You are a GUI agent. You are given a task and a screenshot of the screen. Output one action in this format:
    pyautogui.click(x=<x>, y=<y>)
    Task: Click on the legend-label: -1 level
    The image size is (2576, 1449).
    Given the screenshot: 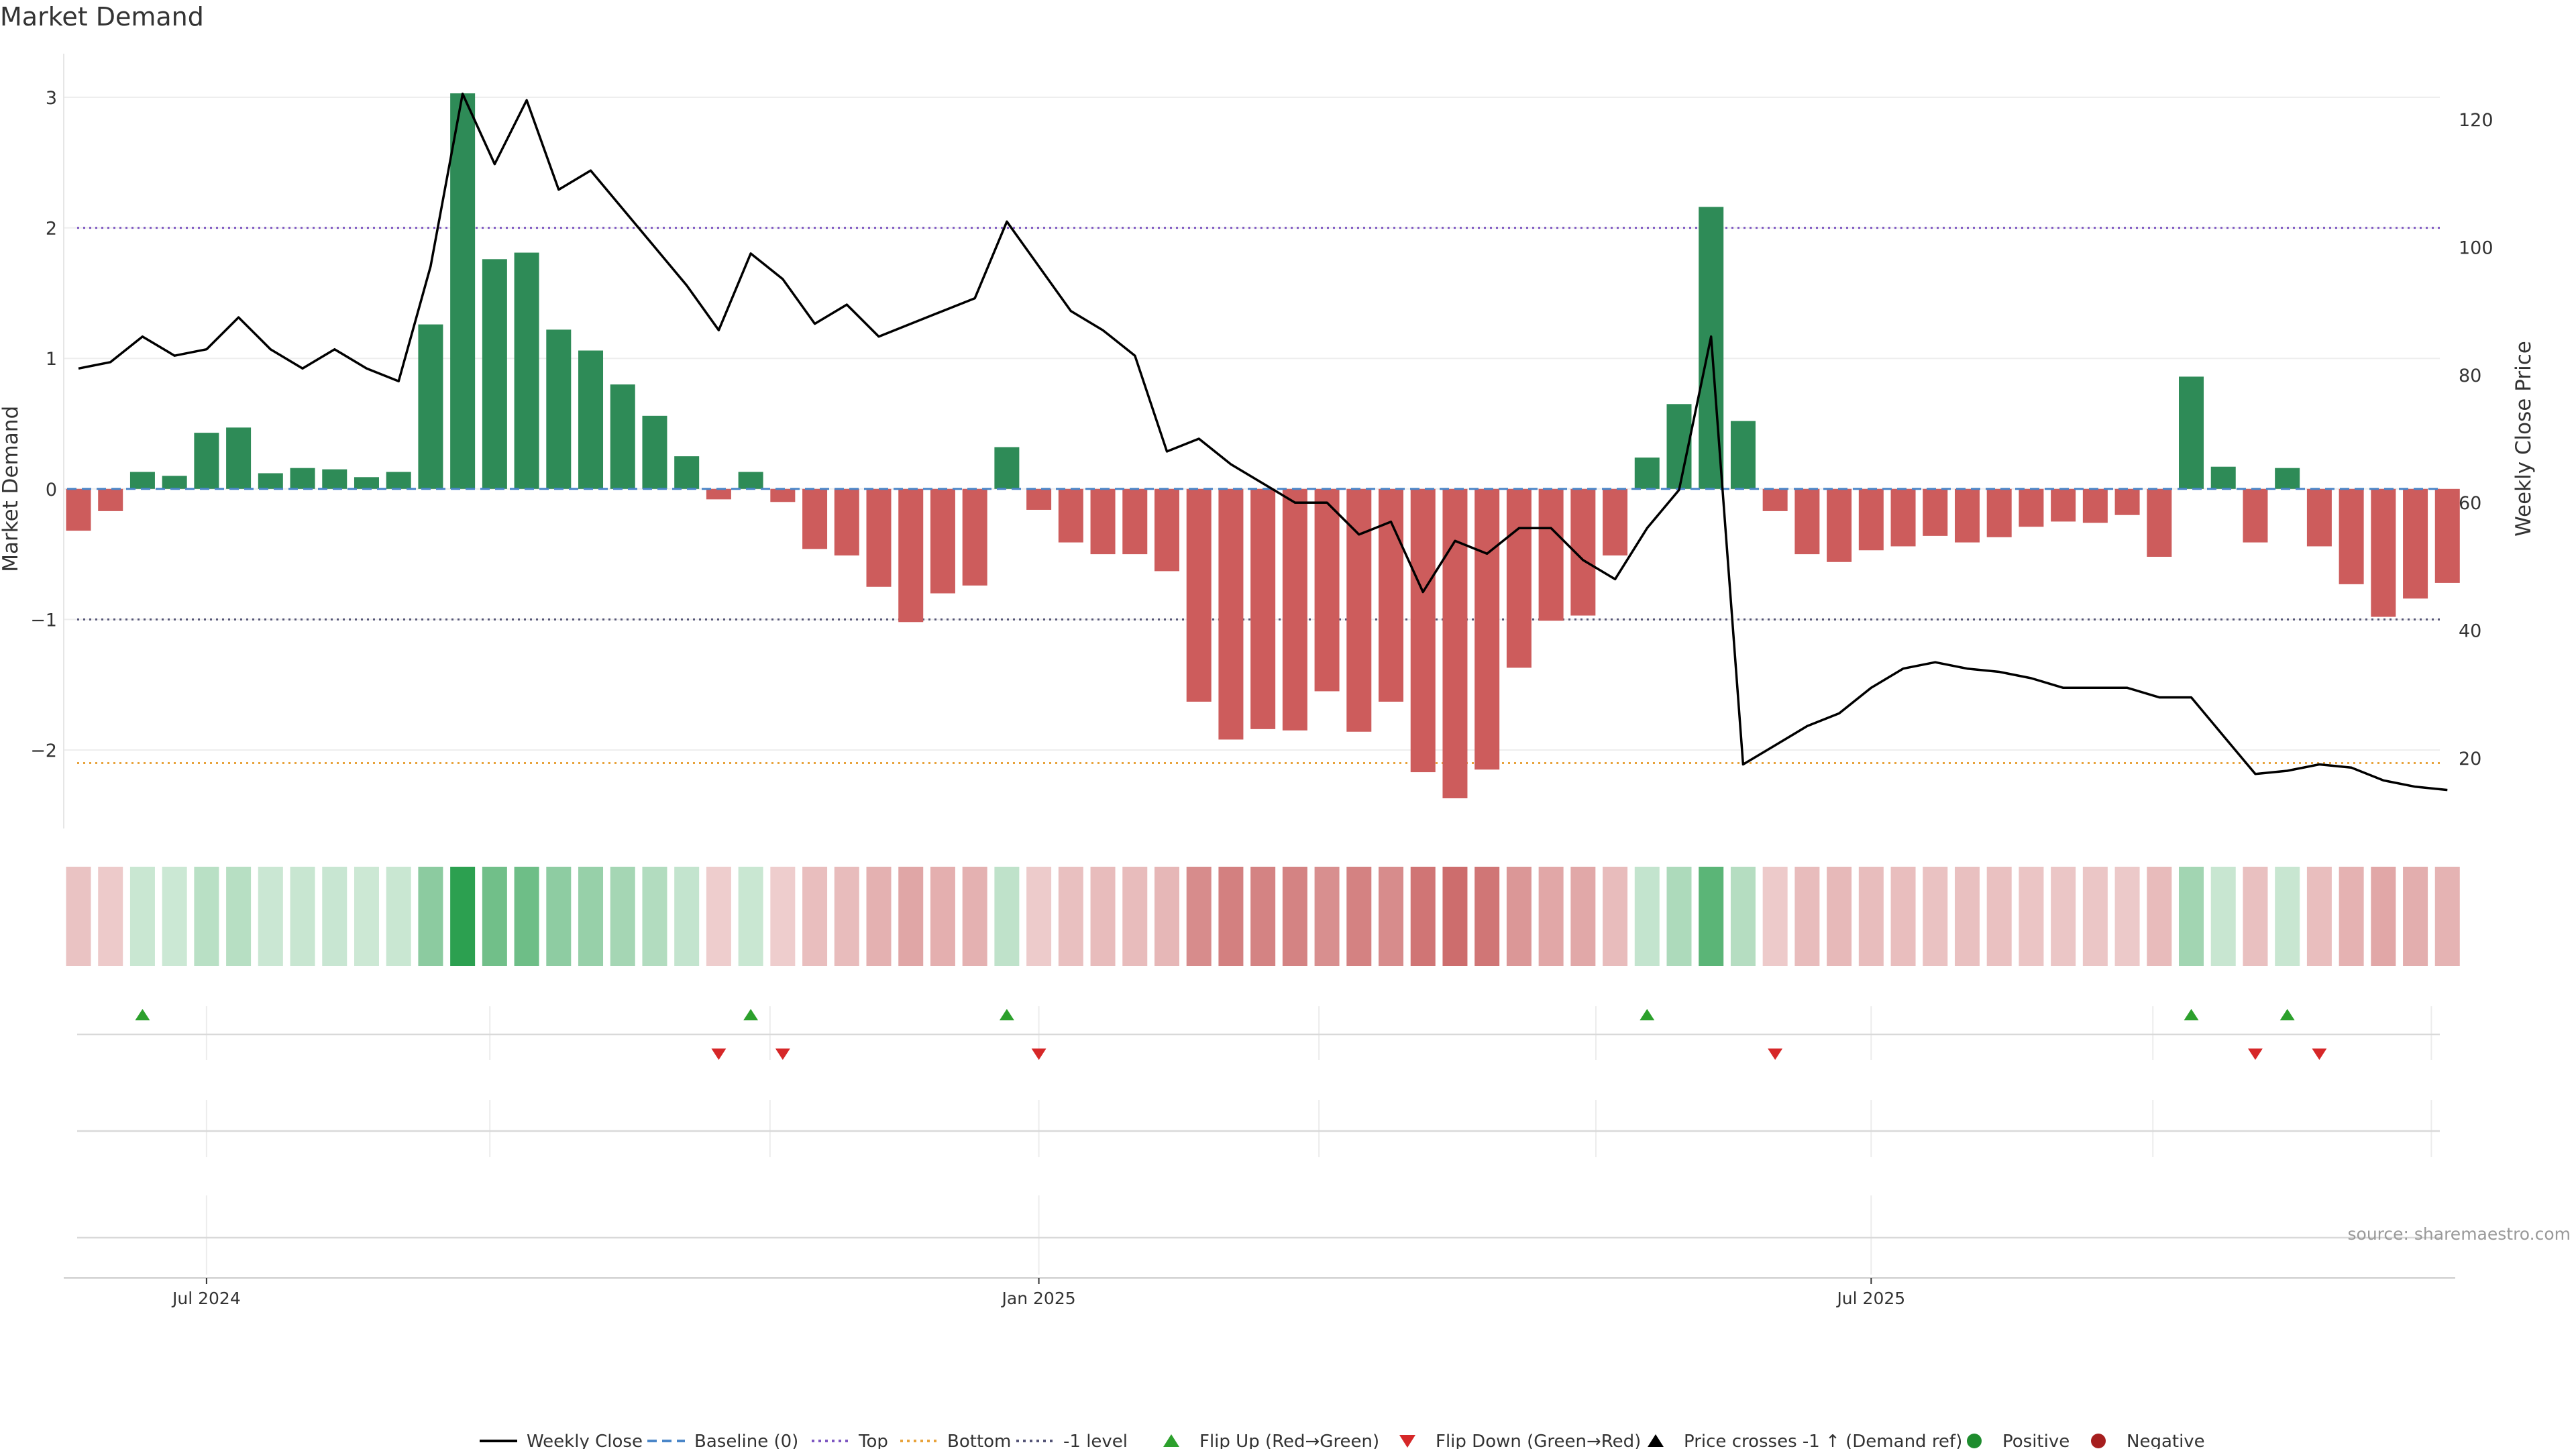 What is the action you would take?
    pyautogui.click(x=1095, y=1440)
    